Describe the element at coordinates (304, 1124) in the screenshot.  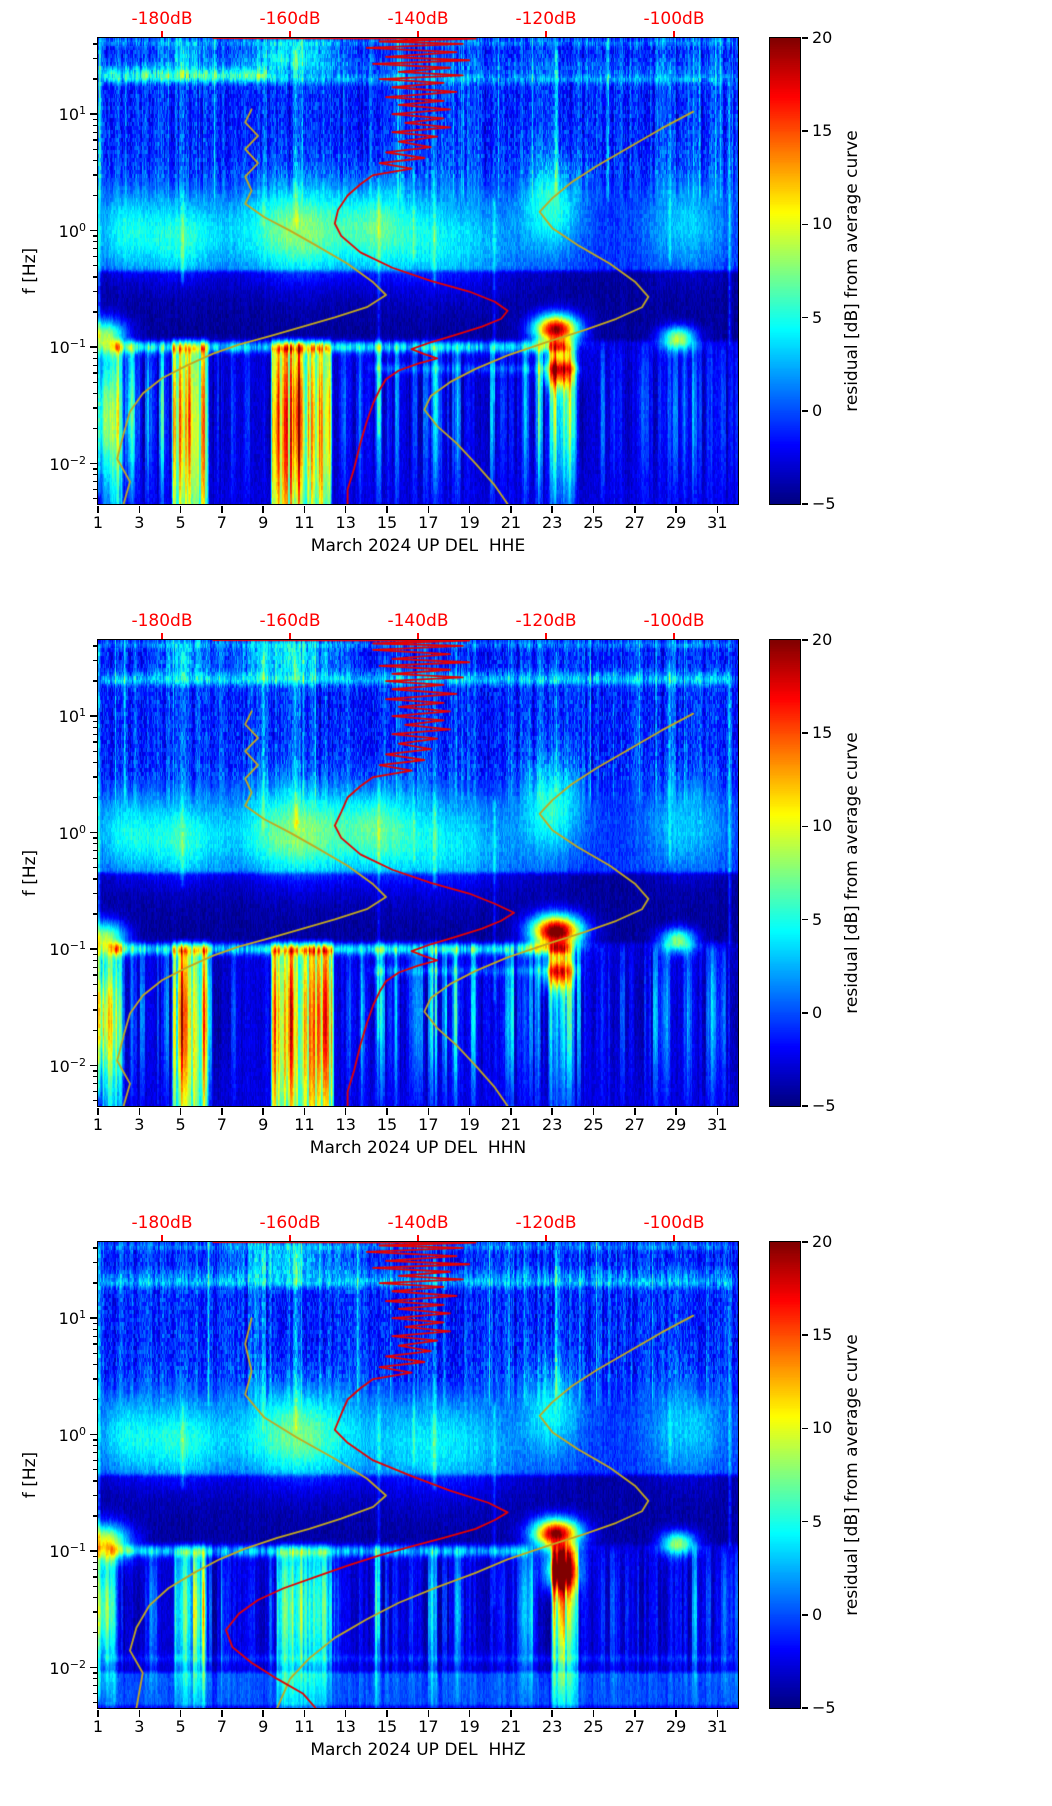
I see `day-tick-label: 11` at that location.